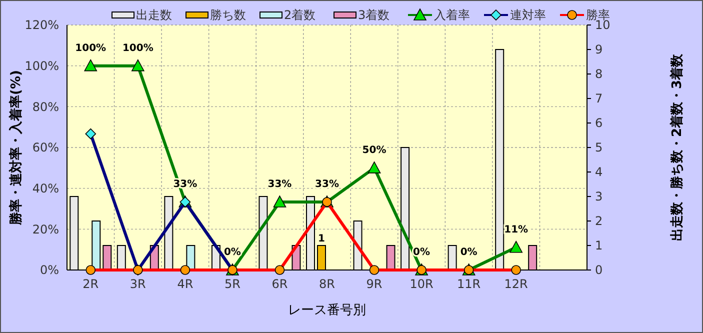  I want to click on y-tick-label: 100%, so click(41, 66).